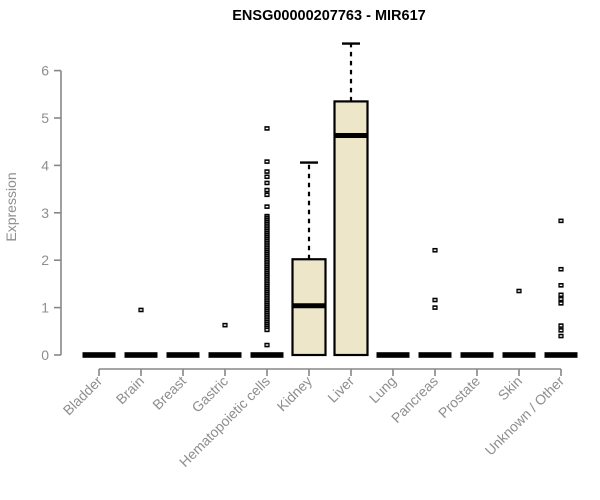 The width and height of the screenshot is (600, 500). Describe the element at coordinates (45, 308) in the screenshot. I see `y-tick-label: 1` at that location.